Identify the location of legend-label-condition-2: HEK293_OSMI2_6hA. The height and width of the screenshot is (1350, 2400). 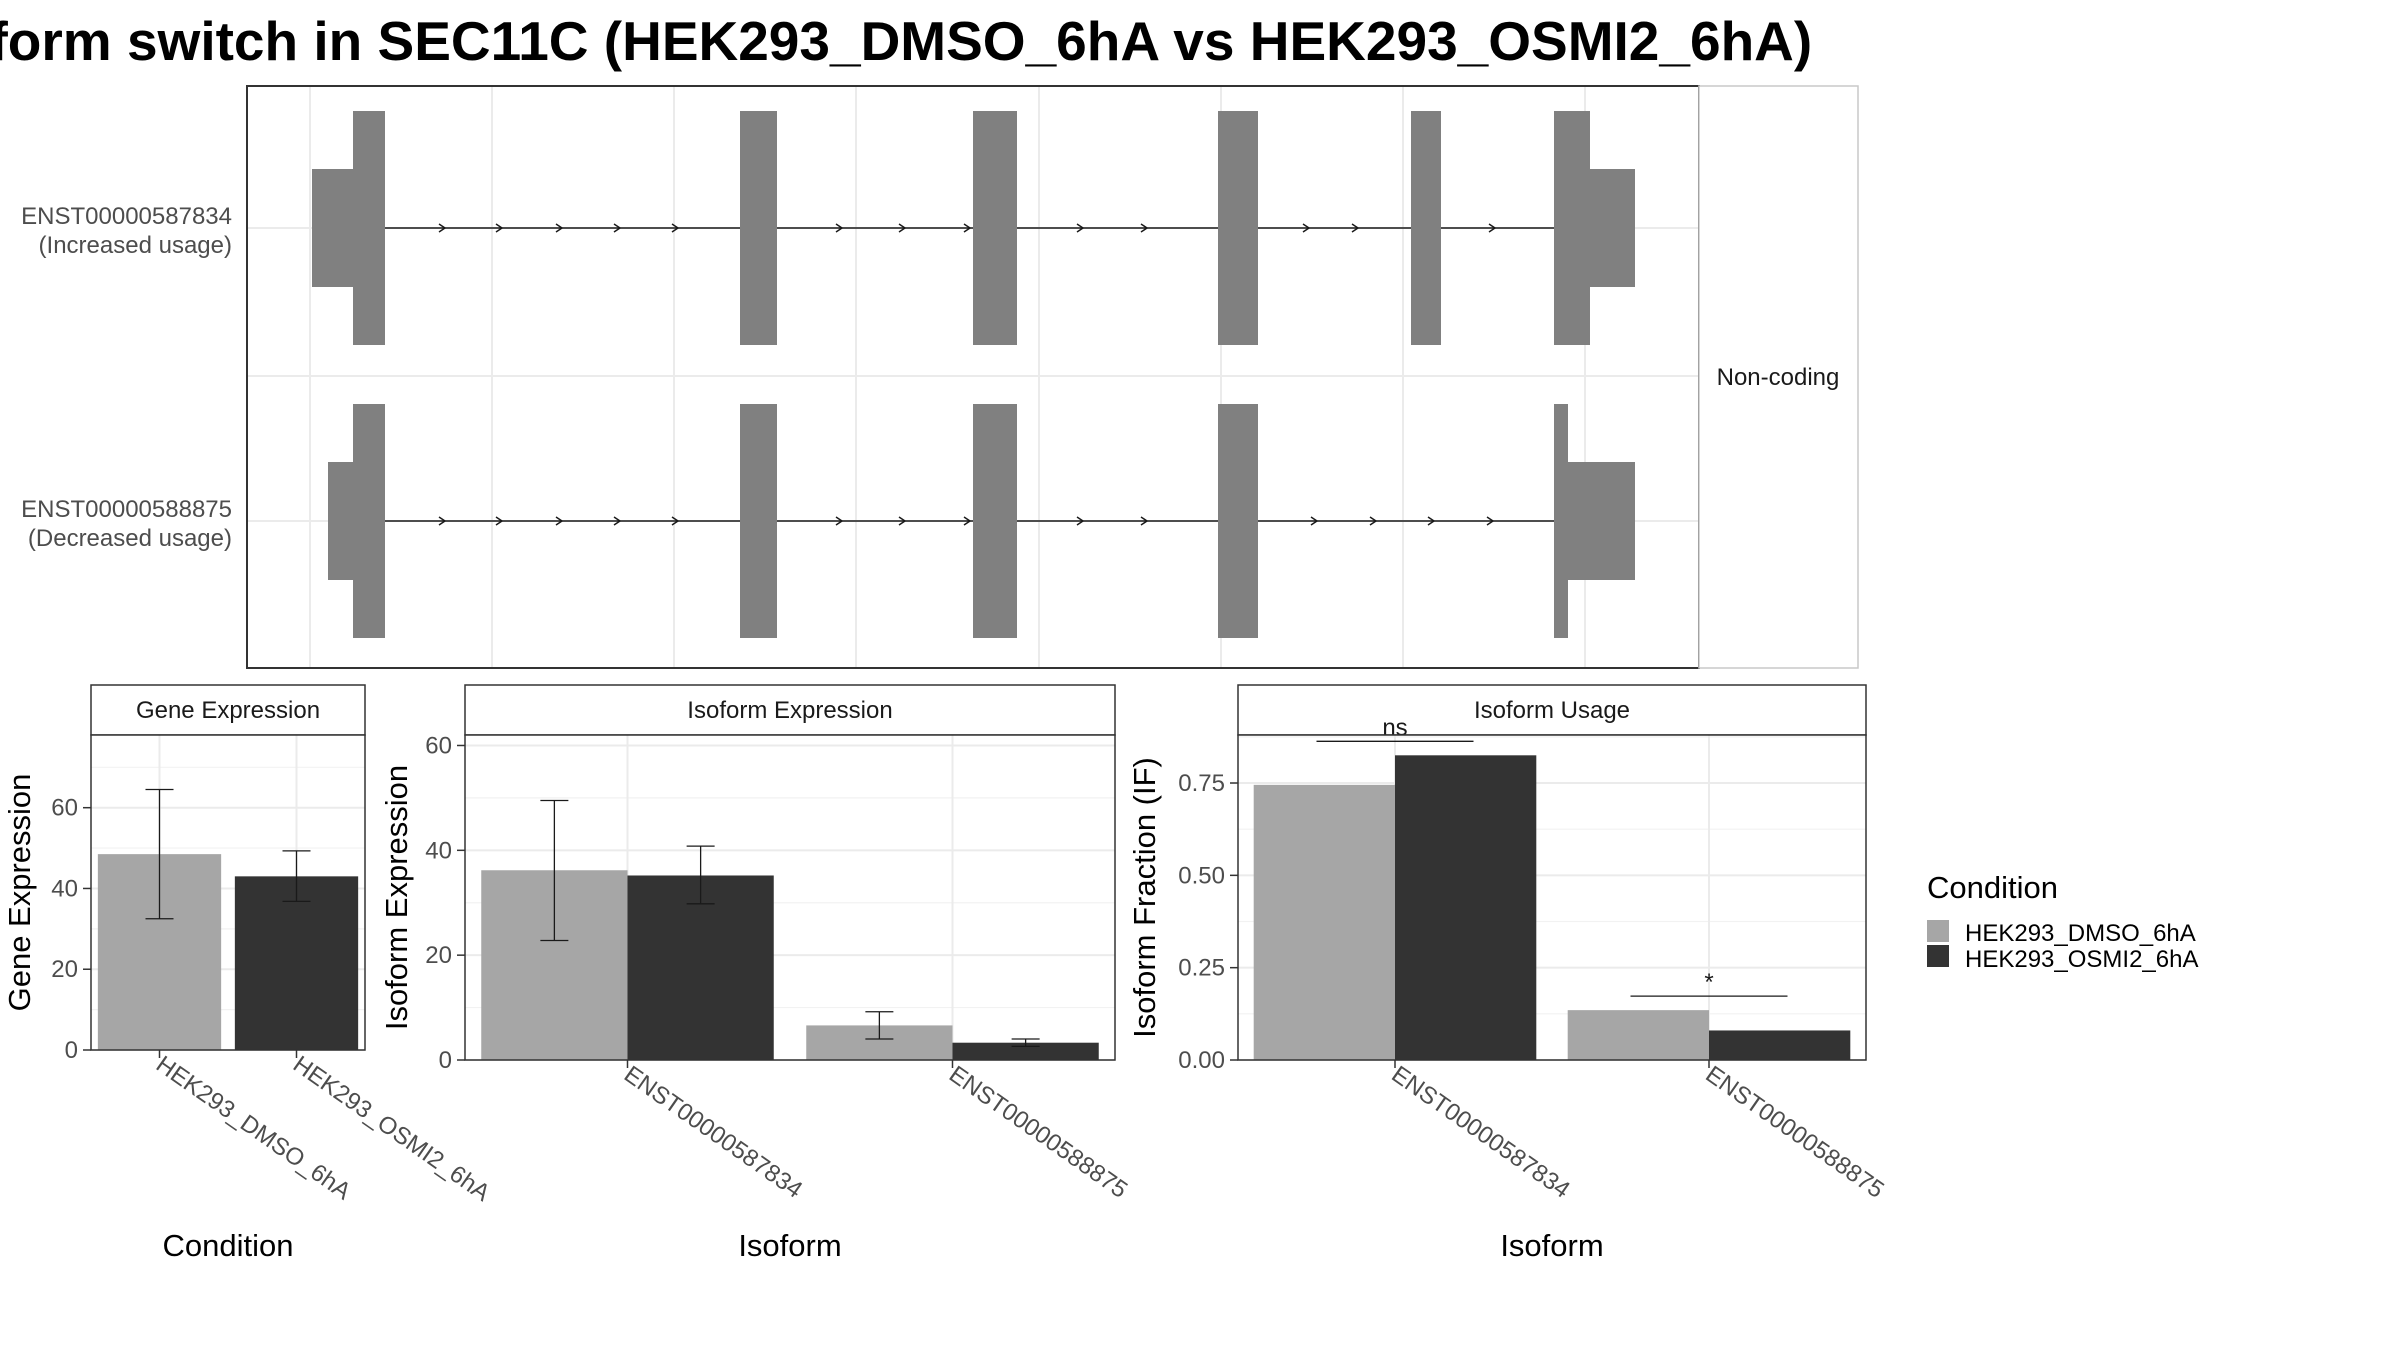
(2081, 959).